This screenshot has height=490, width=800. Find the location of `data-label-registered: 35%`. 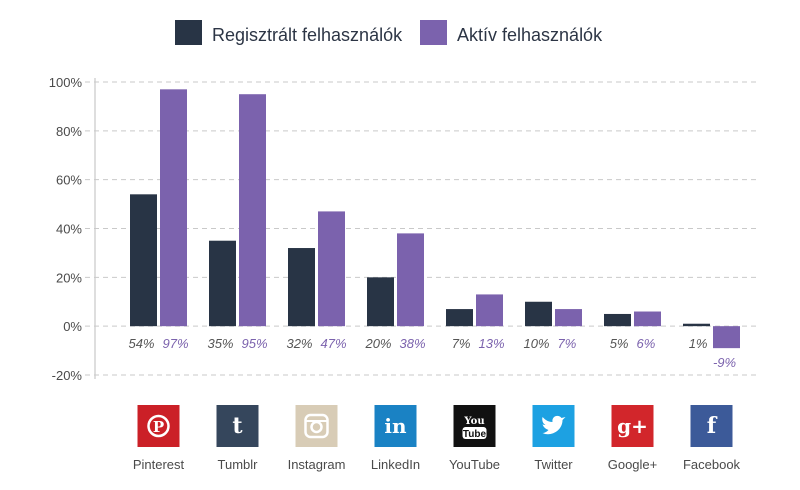

data-label-registered: 35% is located at coordinates (220, 343).